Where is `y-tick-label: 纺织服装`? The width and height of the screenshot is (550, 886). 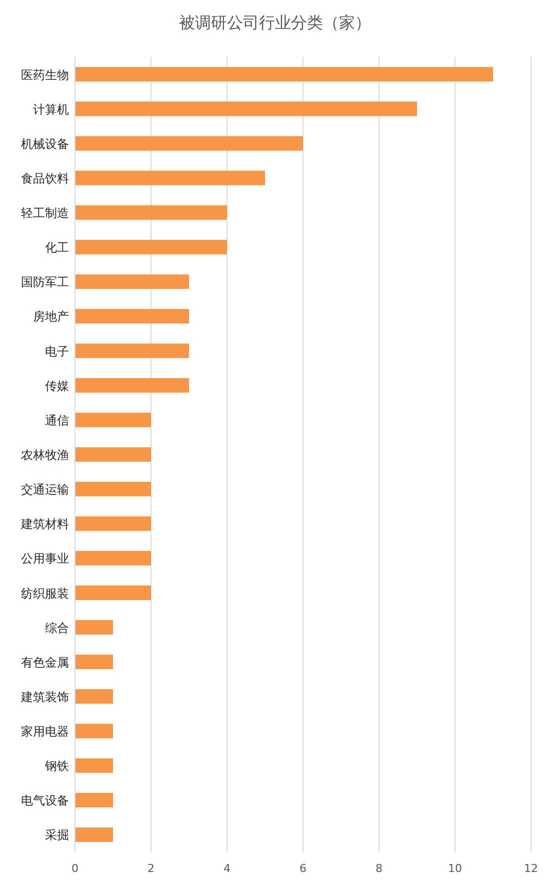 y-tick-label: 纺织服装 is located at coordinates (45, 593).